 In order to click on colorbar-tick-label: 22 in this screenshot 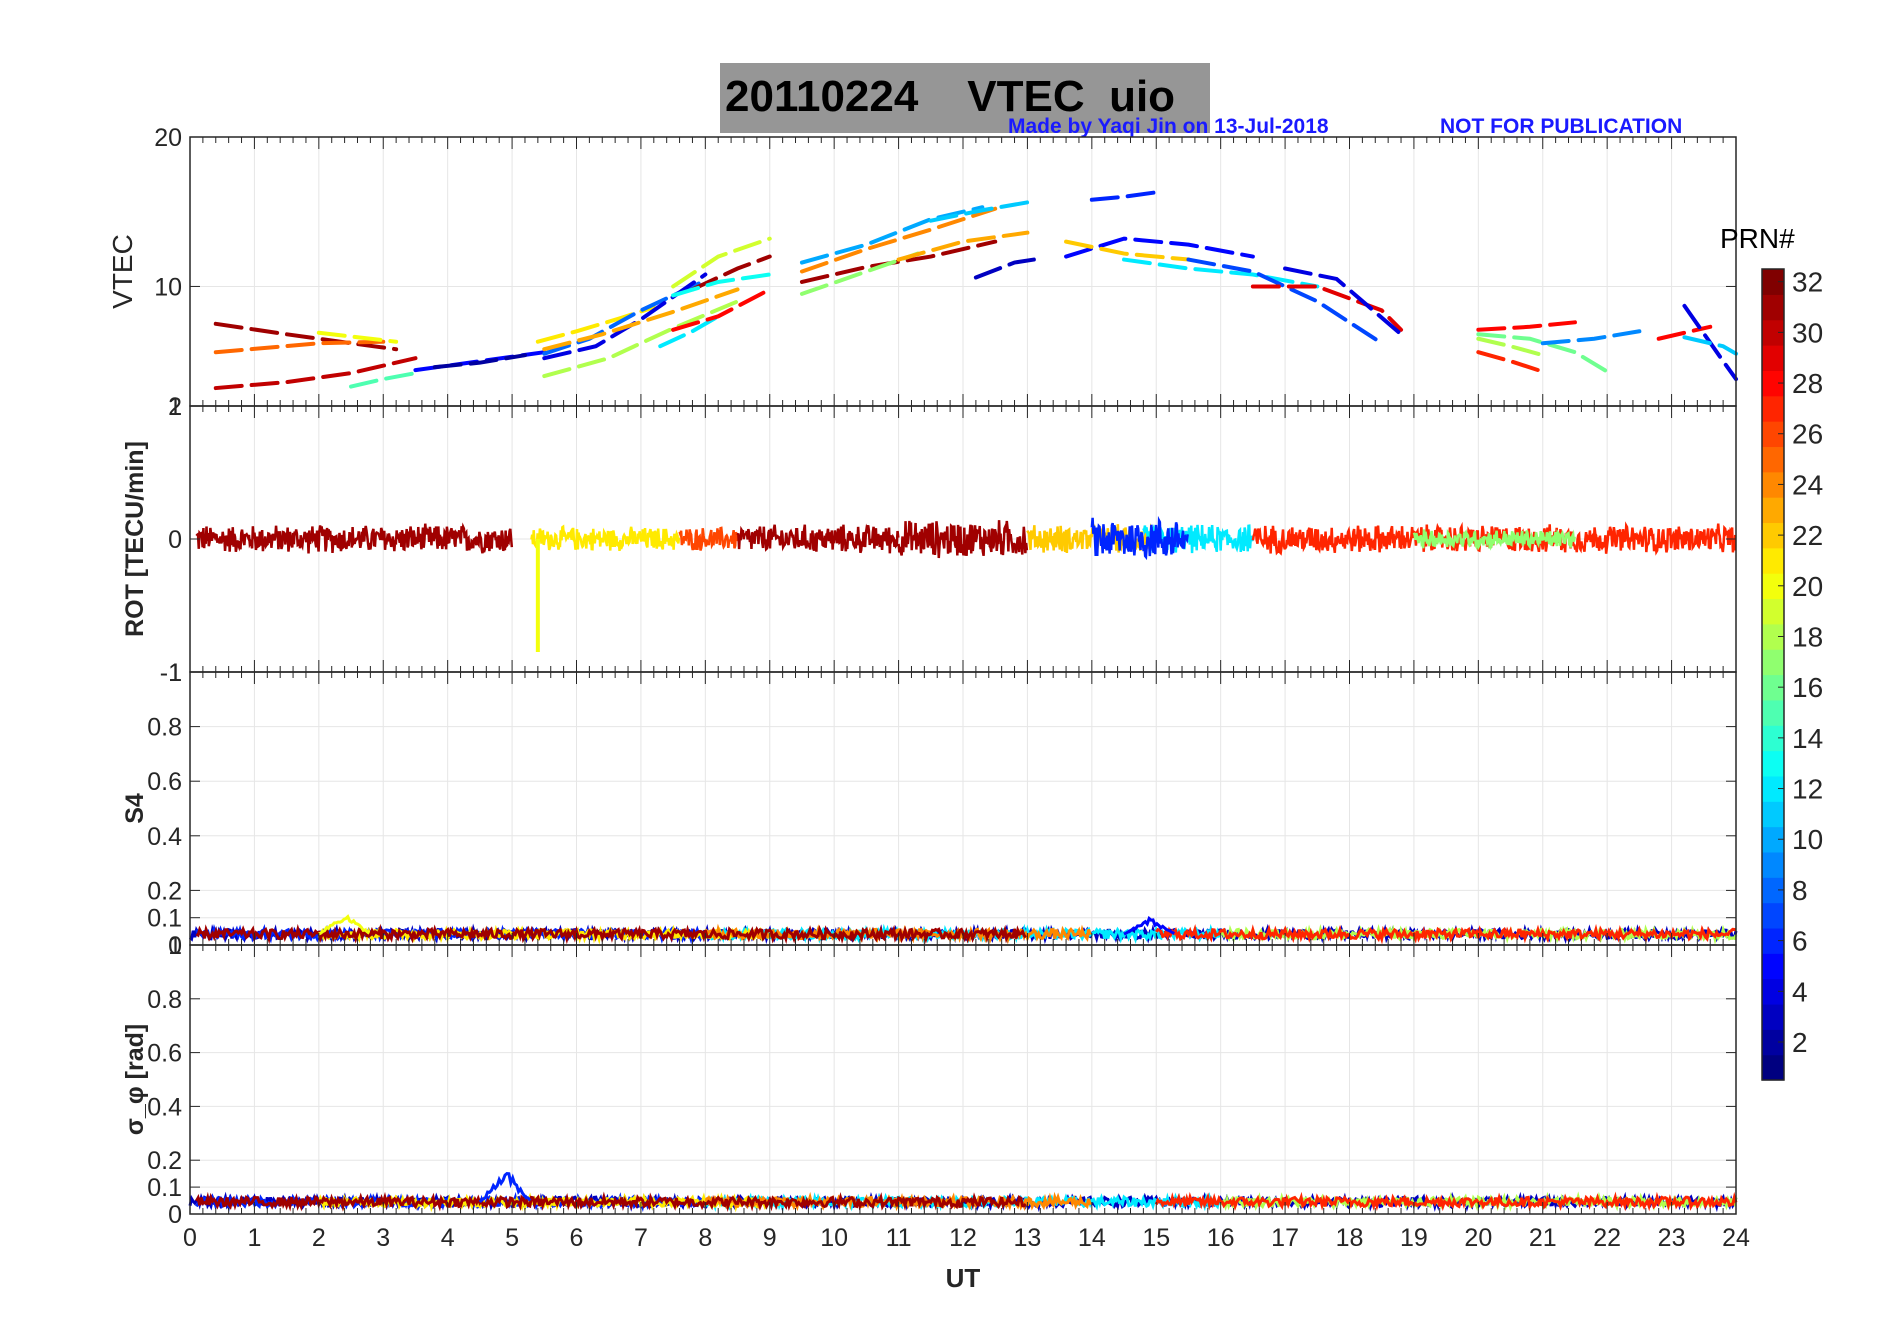, I will do `click(1807, 535)`.